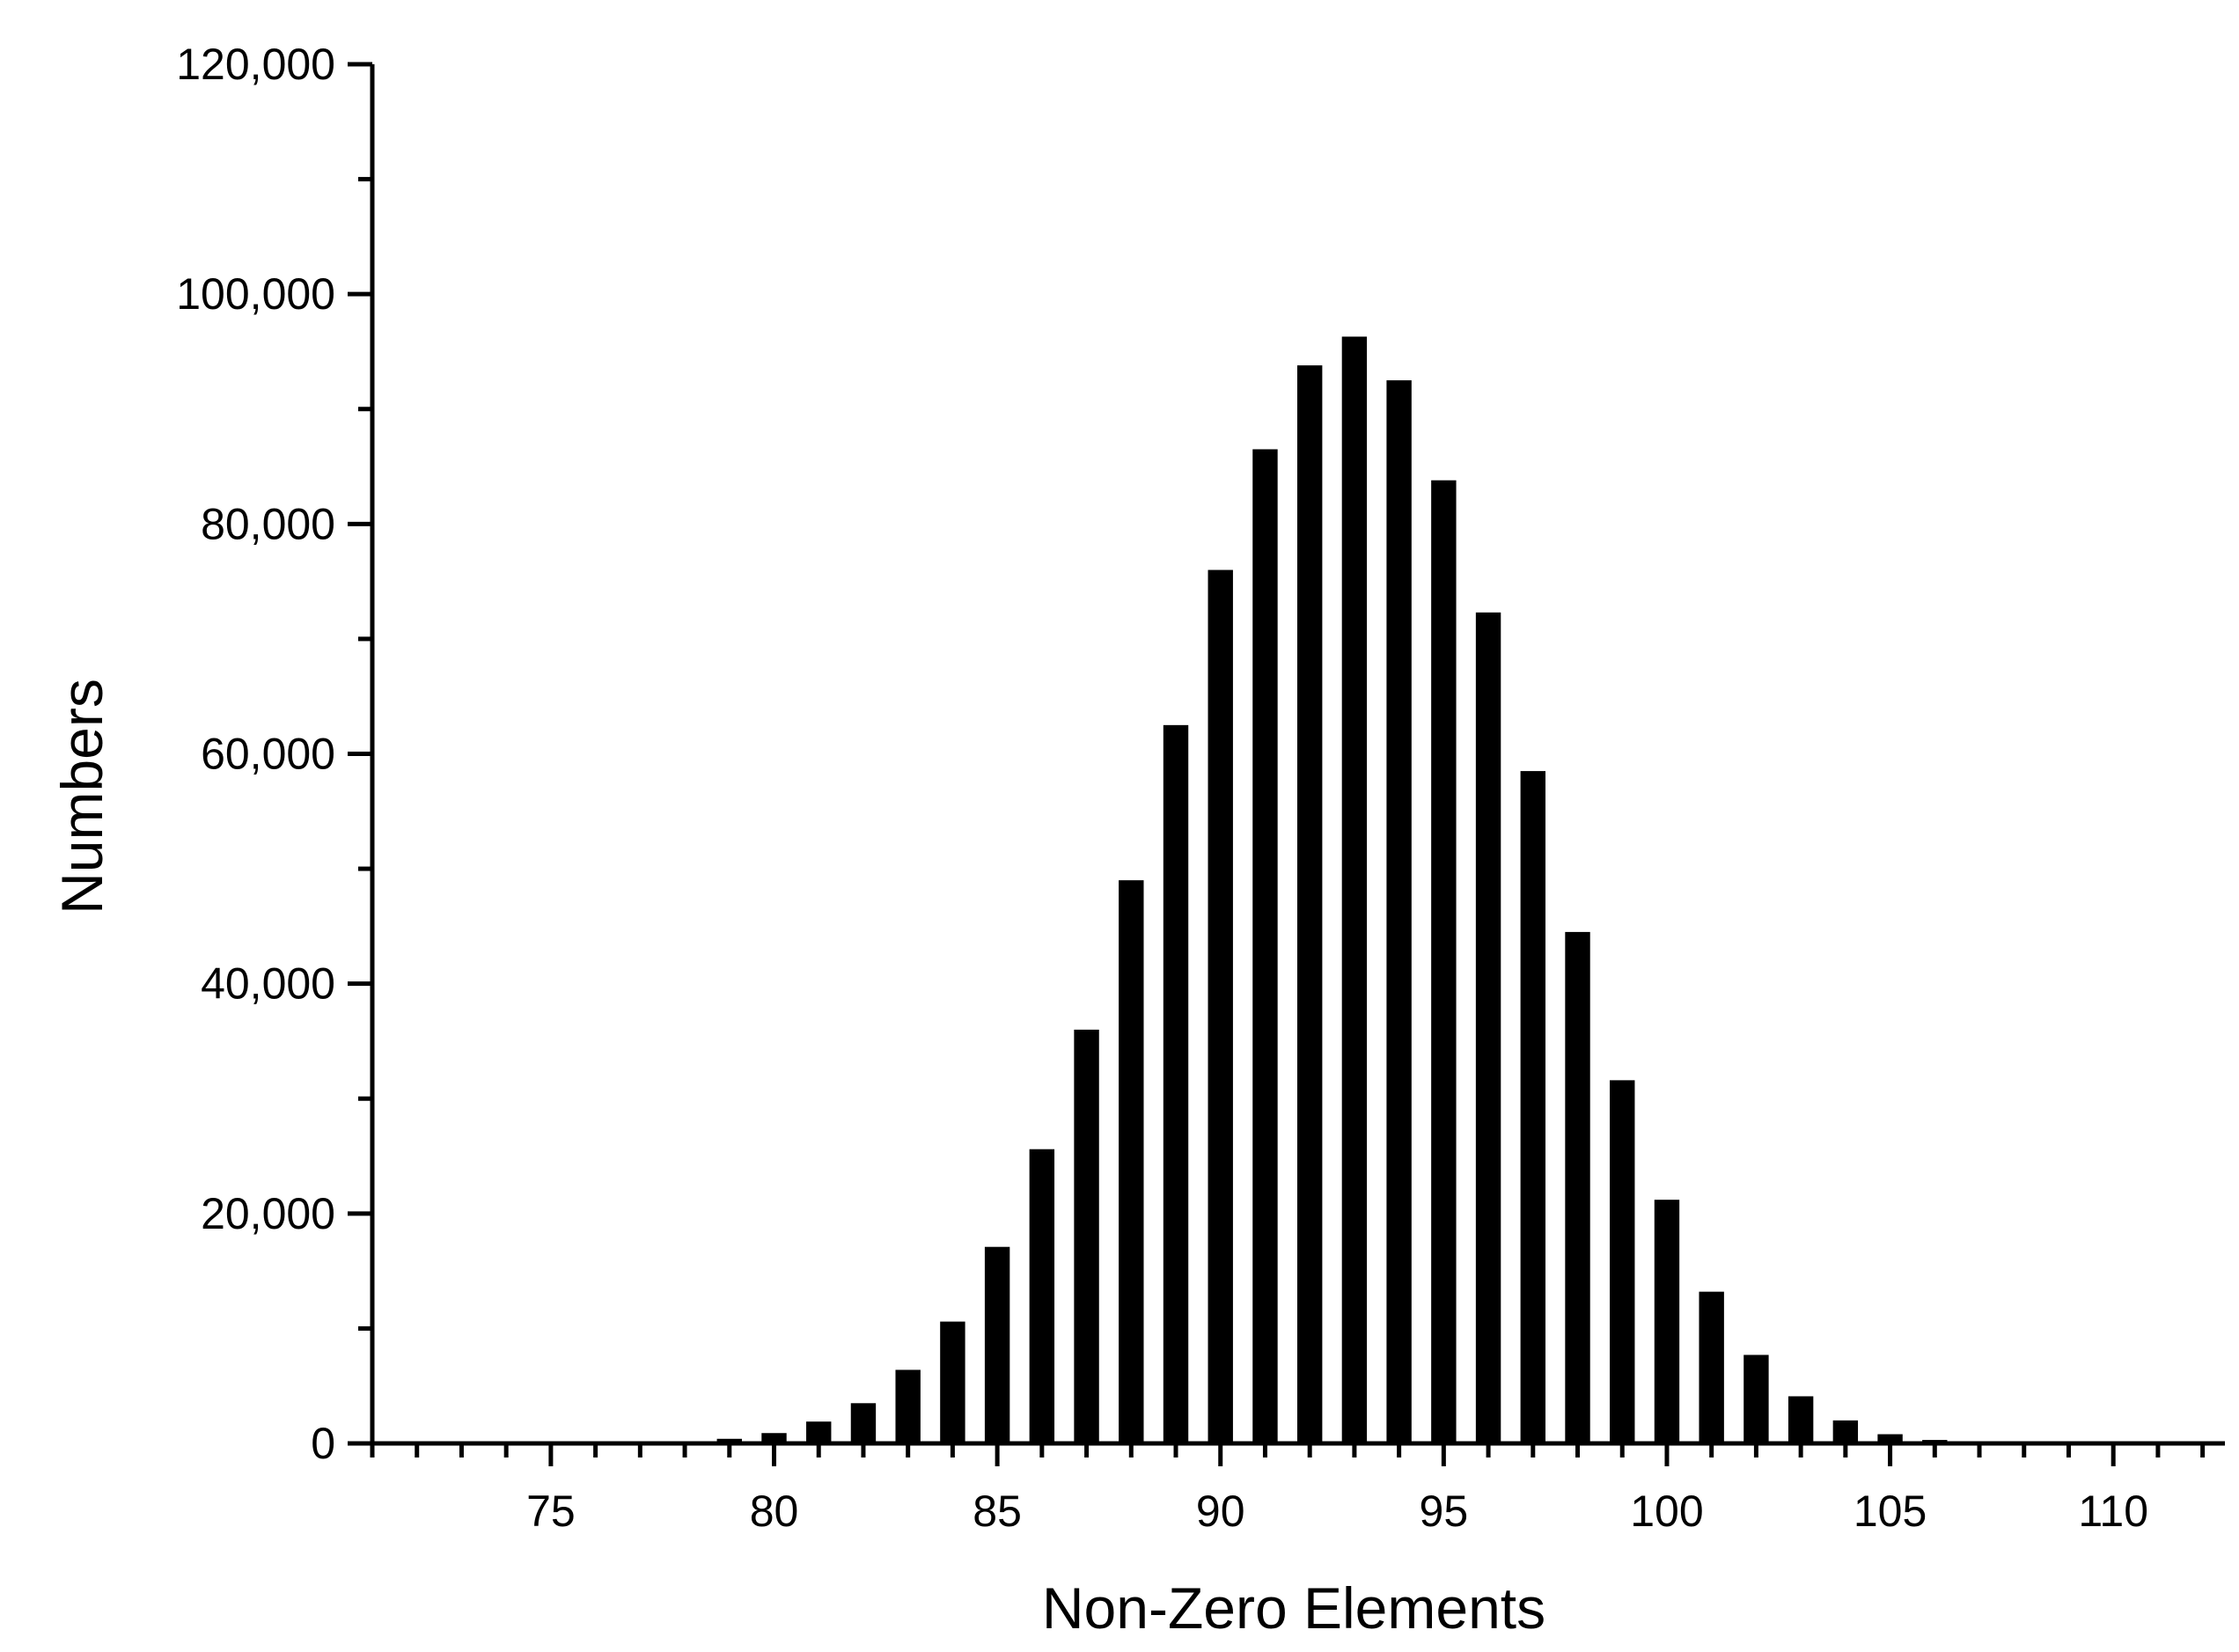  What do you see at coordinates (268, 1213) in the screenshot?
I see `y-tick-label-20000: 20,000` at bounding box center [268, 1213].